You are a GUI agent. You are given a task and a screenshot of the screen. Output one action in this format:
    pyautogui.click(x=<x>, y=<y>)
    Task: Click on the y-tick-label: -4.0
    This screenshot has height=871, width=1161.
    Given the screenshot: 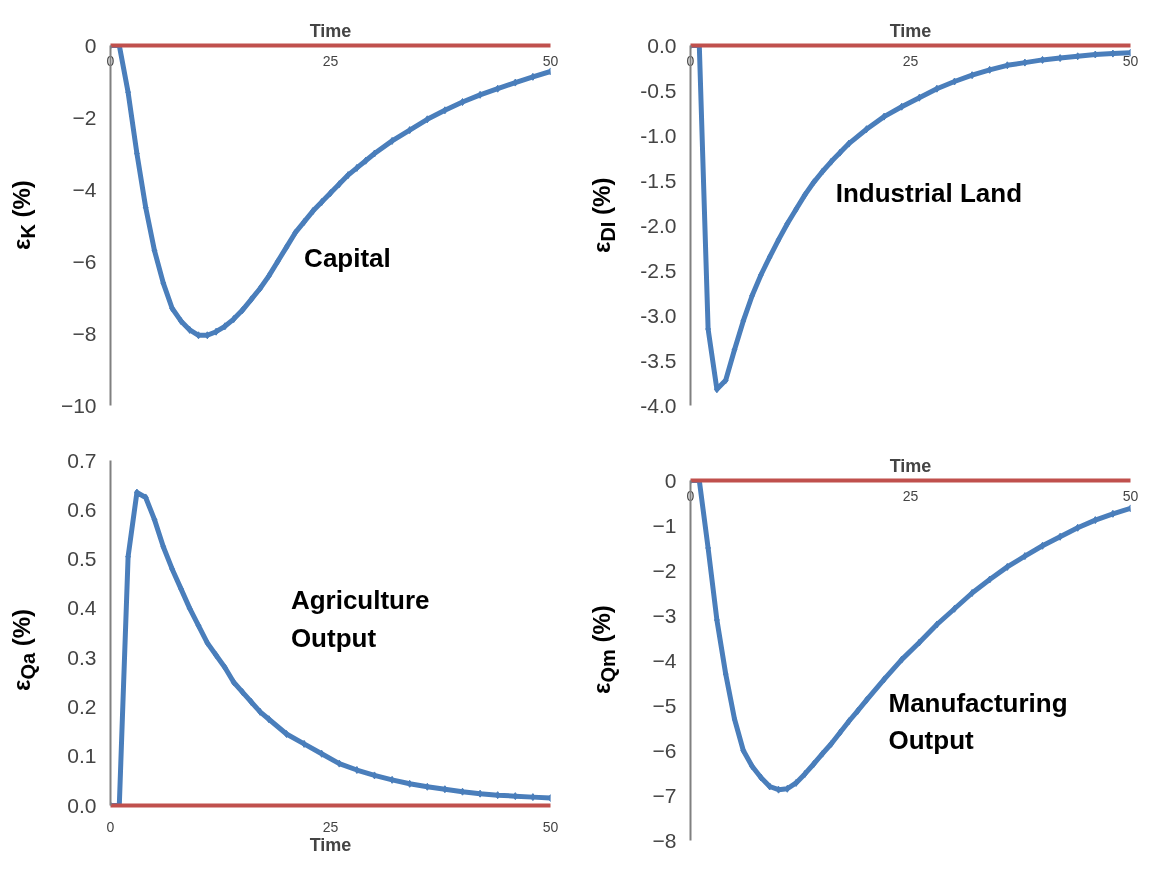 What is the action you would take?
    pyautogui.click(x=658, y=405)
    